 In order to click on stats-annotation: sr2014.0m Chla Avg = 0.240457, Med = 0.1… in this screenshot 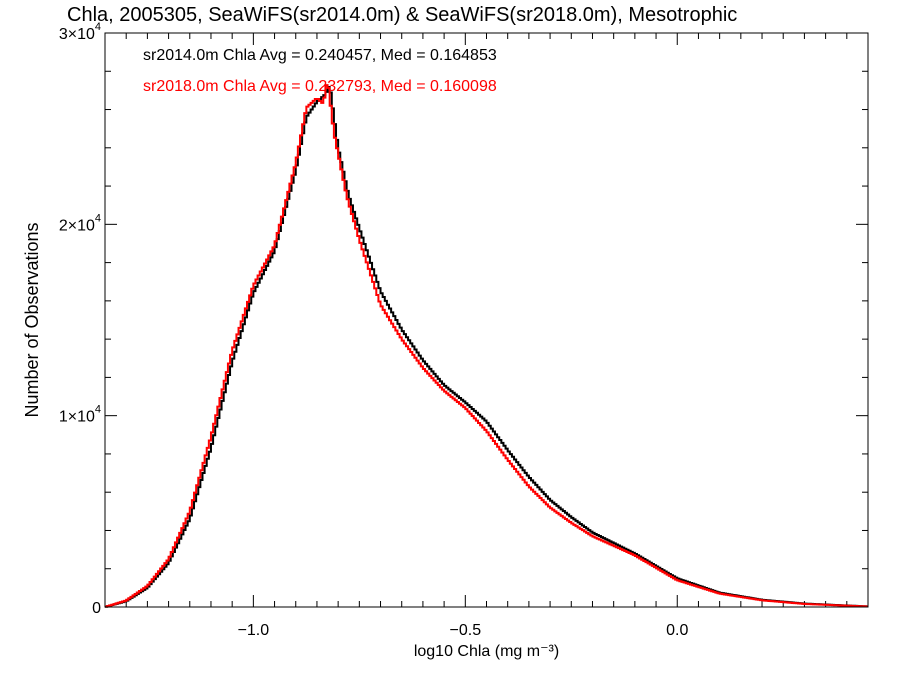, I will do `click(320, 55)`.